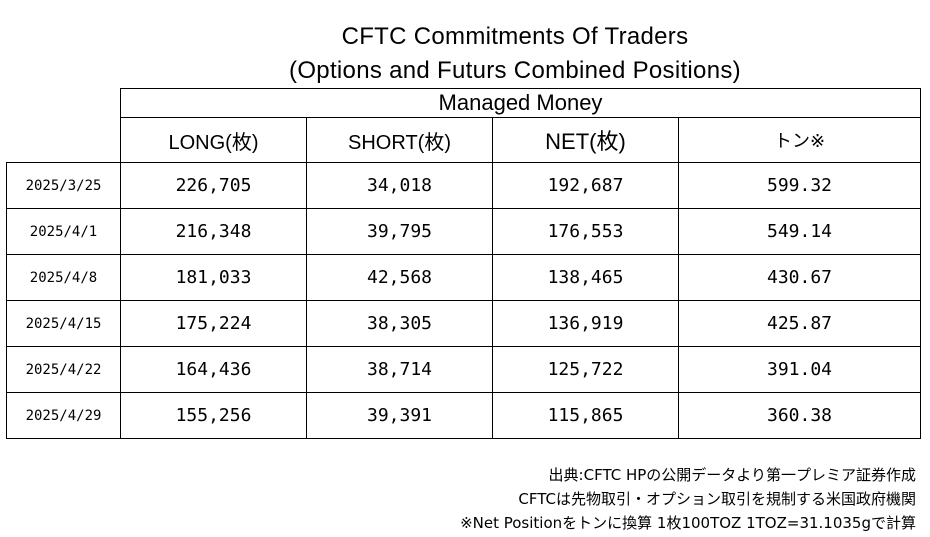 The image size is (930, 537). What do you see at coordinates (799, 277) in the screenshot?
I see `cell-ton: 430.67` at bounding box center [799, 277].